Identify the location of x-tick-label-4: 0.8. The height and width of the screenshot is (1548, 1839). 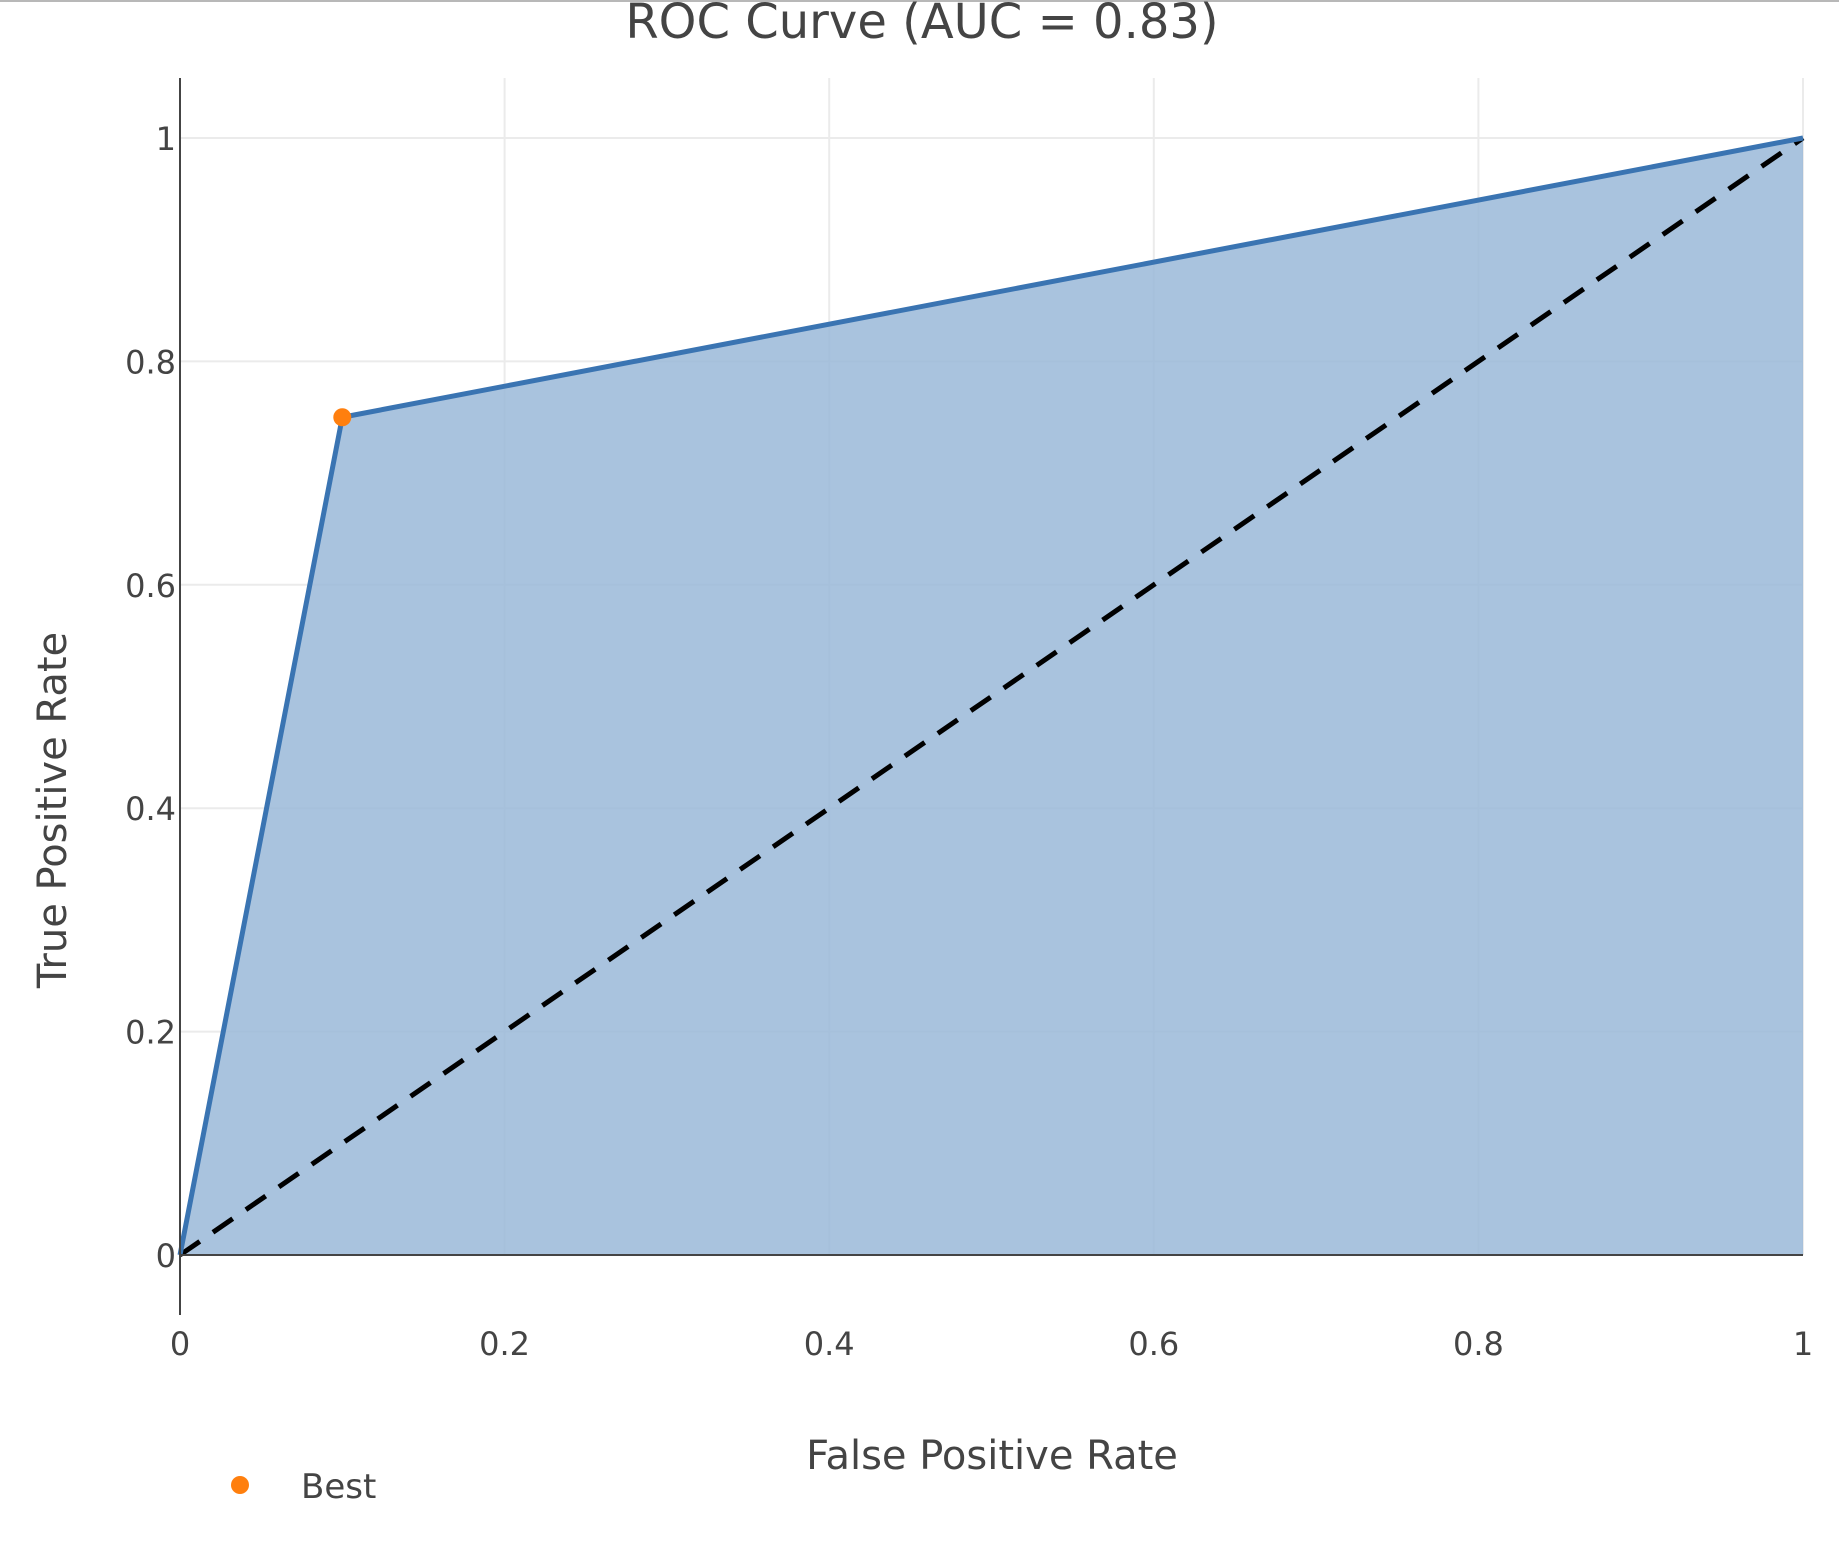
(1478, 1344).